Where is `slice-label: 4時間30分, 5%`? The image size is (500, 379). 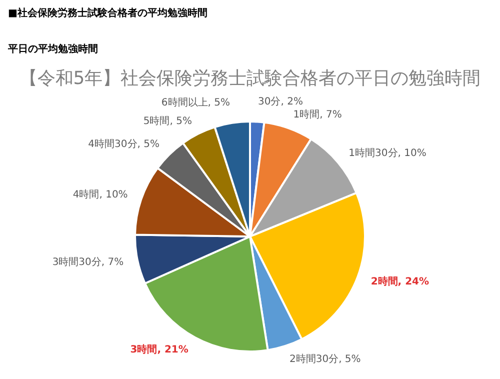
slice-label: 4時間30分, 5% is located at coordinates (124, 144).